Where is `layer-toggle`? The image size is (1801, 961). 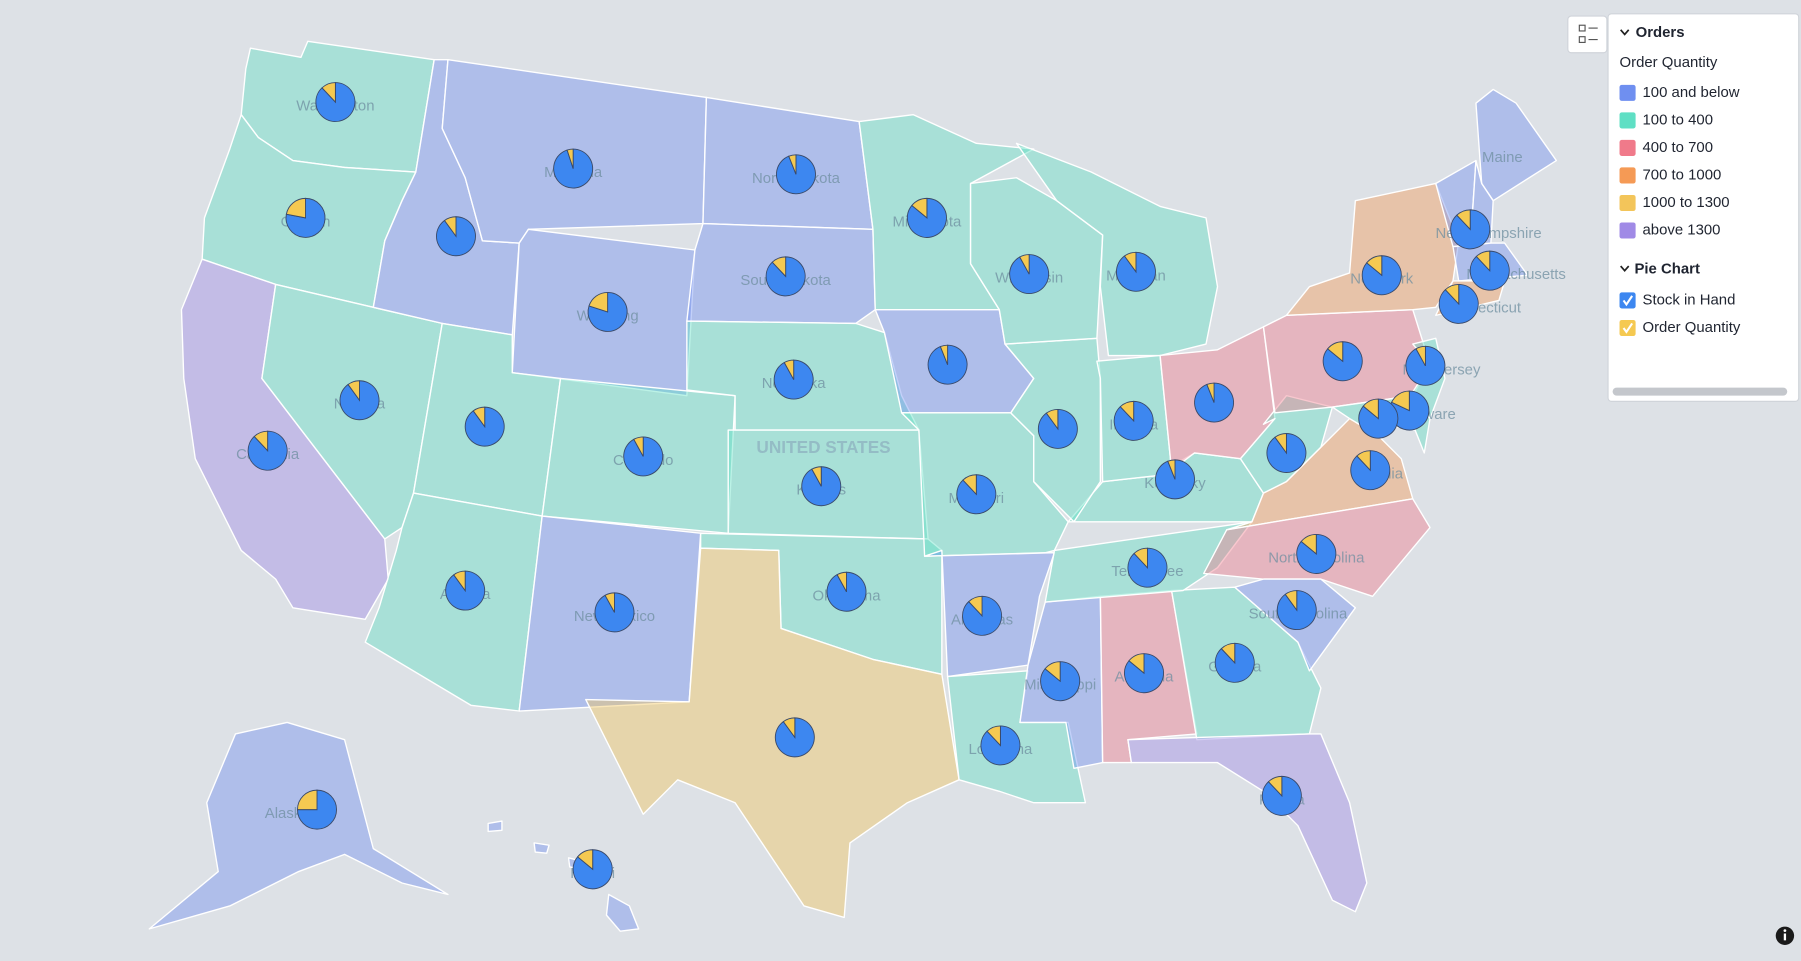
layer-toggle is located at coordinates (1587, 34).